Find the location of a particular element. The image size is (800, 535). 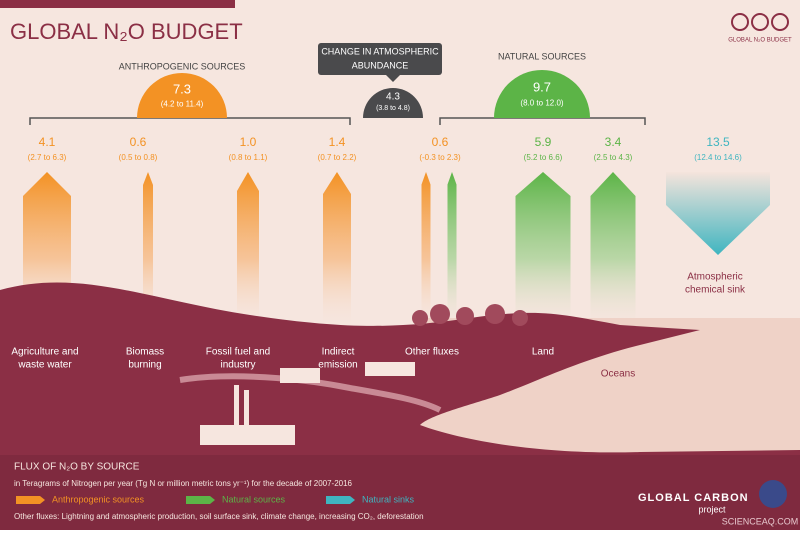

flux-range: (12.4 to 14.6) is located at coordinates (718, 157).